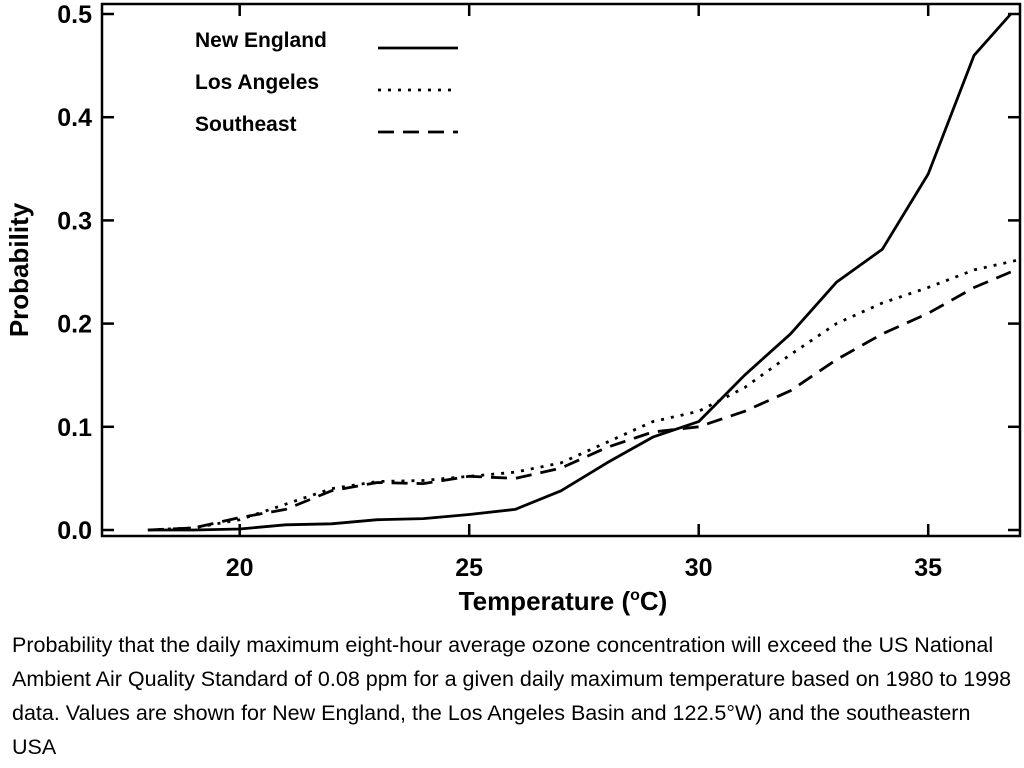 This screenshot has height=768, width=1024. Describe the element at coordinates (326, 82) in the screenshot. I see `legend: New England Los Angeles Southeast` at that location.